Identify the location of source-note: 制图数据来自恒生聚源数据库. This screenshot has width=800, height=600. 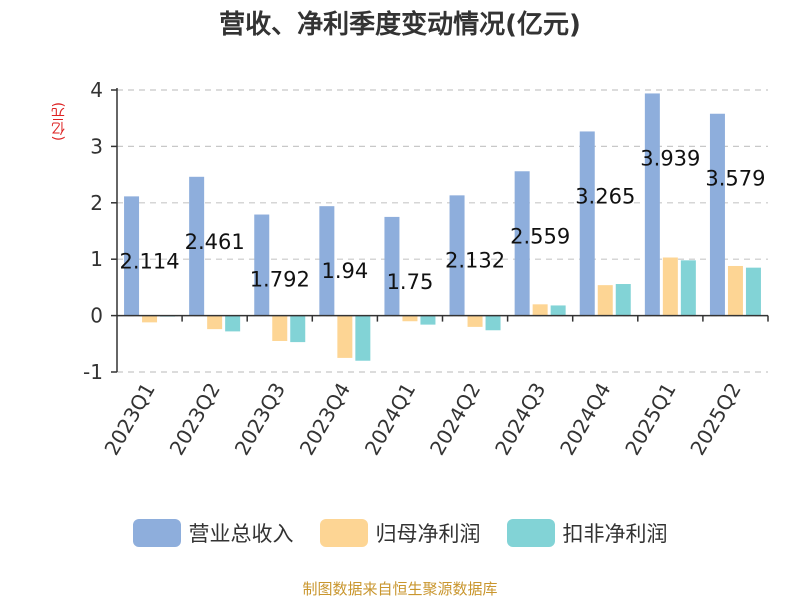
(400, 589).